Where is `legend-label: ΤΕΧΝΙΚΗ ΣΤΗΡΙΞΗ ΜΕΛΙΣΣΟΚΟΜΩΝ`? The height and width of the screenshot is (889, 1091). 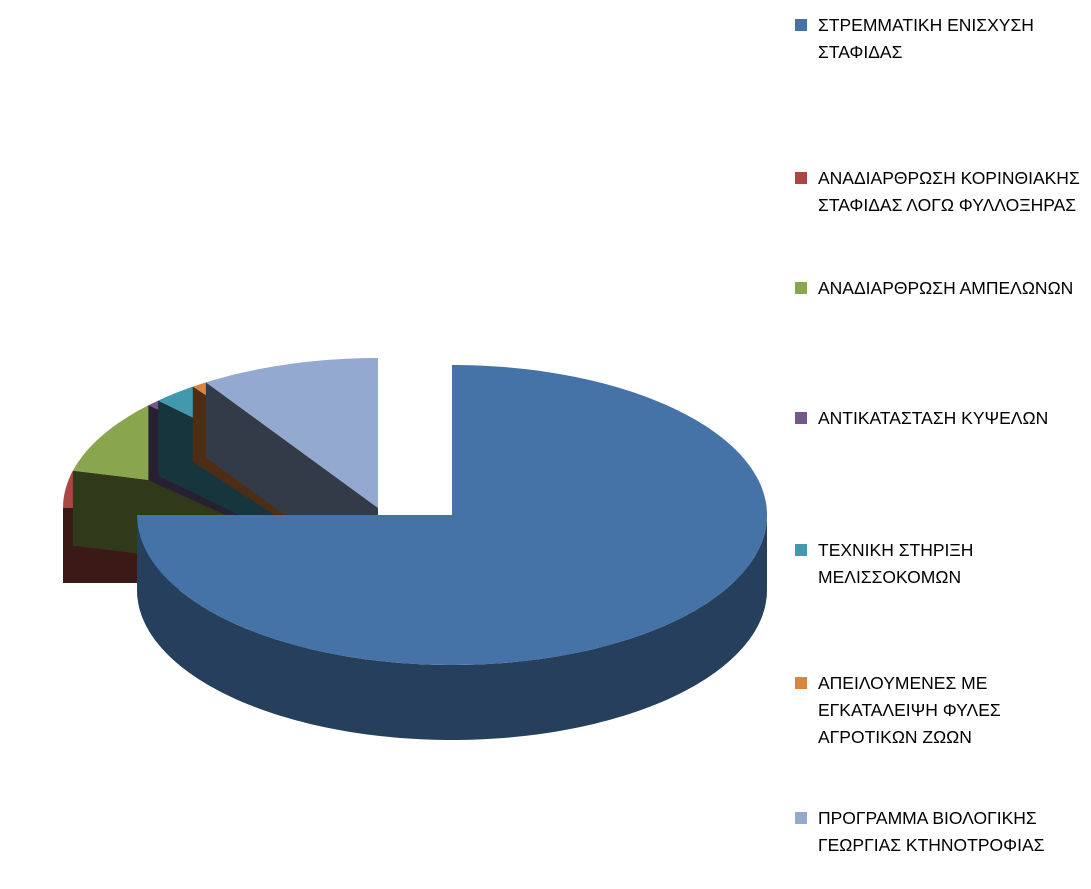 legend-label: ΤΕΧΝΙΚΗ ΣΤΗΡΙΞΗ ΜΕΛΙΣΣΟΚΟΜΩΝ is located at coordinates (896, 563).